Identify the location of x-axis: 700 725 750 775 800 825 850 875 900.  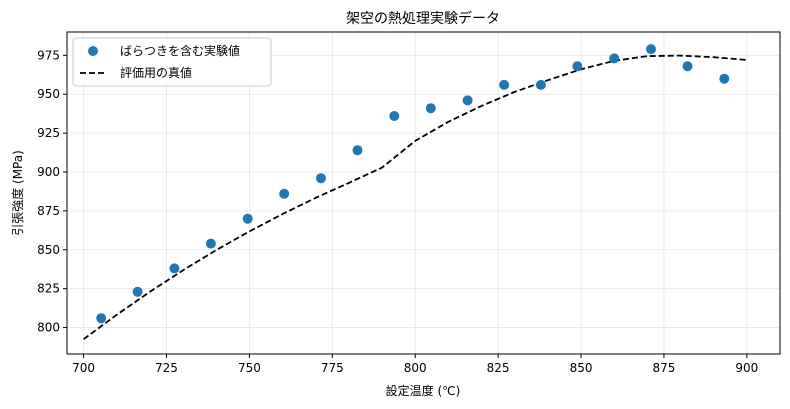
(415, 364).